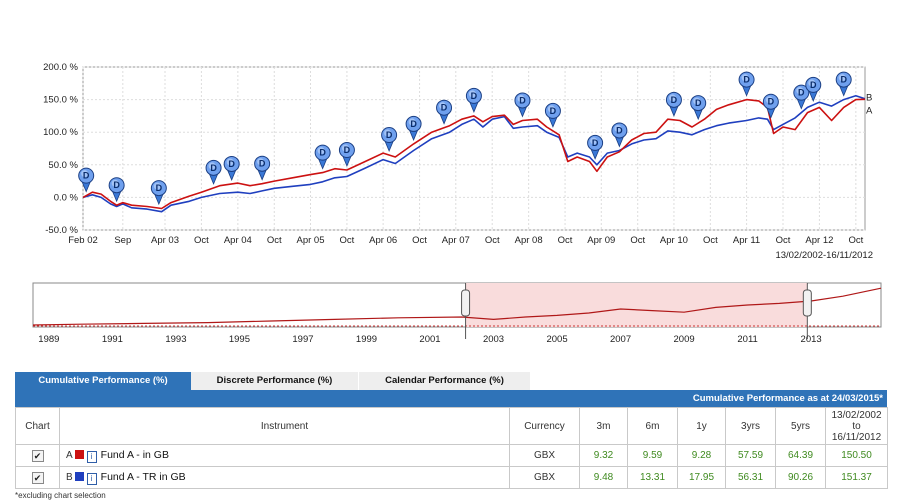  What do you see at coordinates (48, 339) in the screenshot?
I see `navigator-year-label: 1989` at bounding box center [48, 339].